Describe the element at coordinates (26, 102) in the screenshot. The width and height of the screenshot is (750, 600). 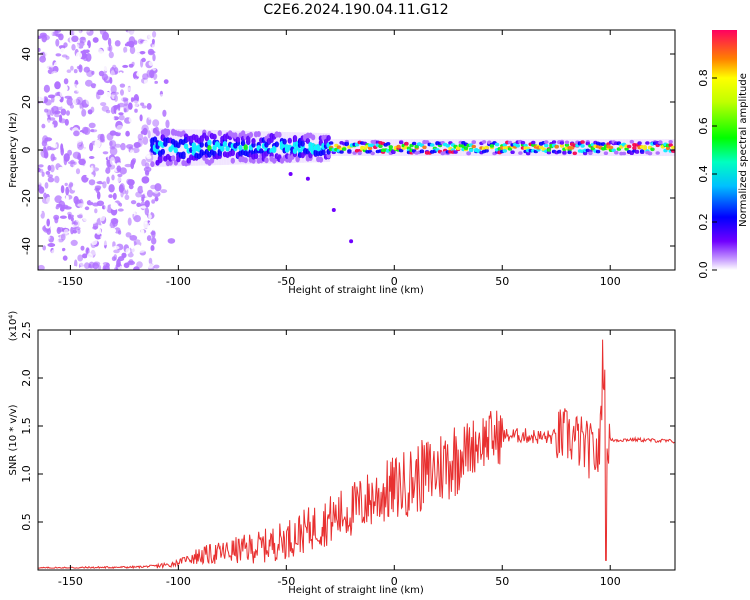
I see `y-tick-label: 20` at that location.